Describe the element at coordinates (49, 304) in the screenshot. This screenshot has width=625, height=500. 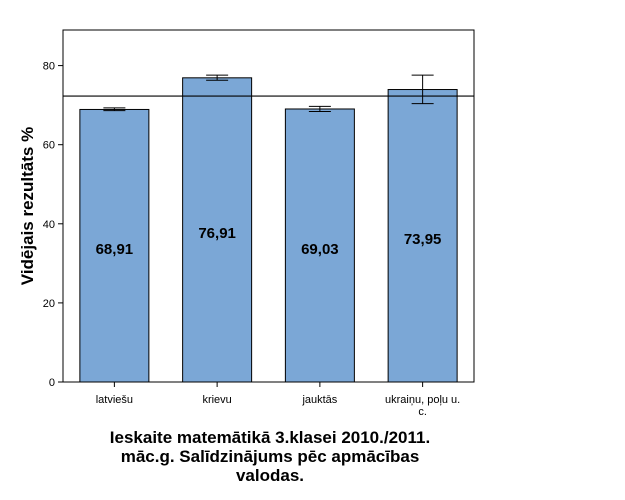
I see `y-tick-label: 20` at that location.